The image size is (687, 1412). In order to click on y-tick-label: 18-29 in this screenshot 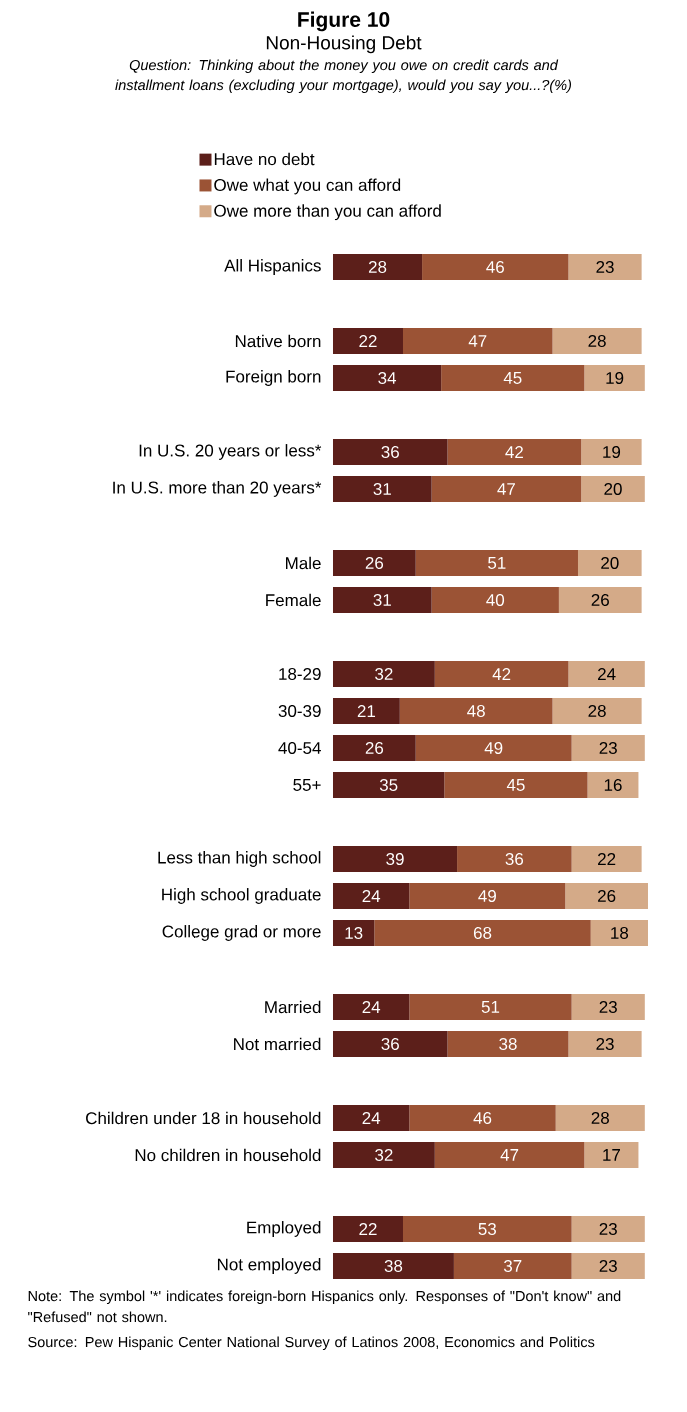, I will do `click(300, 674)`.